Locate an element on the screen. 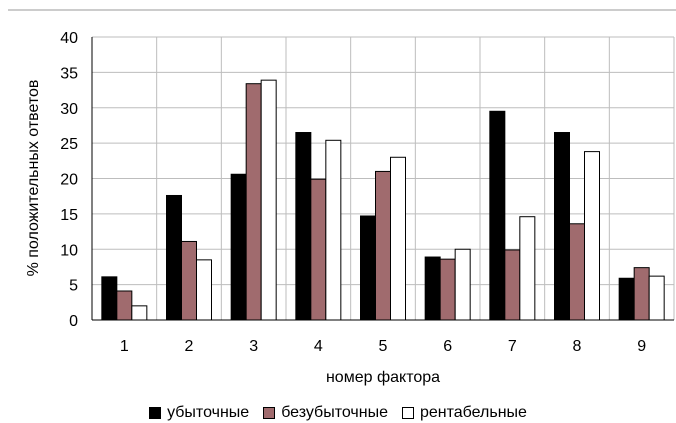  legend-item-profitable: рентабельные is located at coordinates (464, 412).